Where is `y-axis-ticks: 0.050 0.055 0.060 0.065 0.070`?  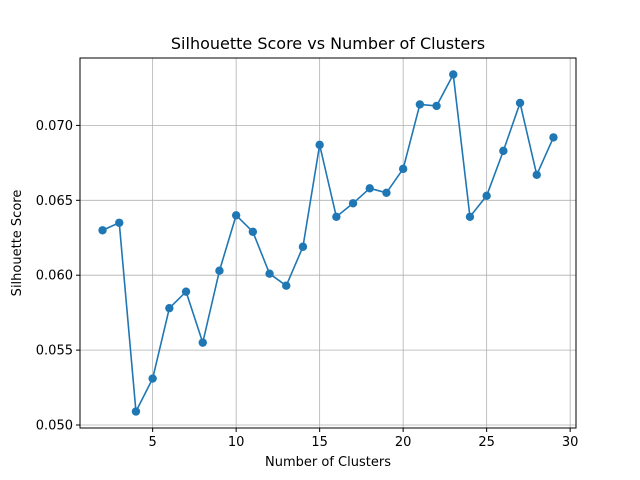 y-axis-ticks: 0.050 0.055 0.060 0.065 0.070 is located at coordinates (58, 276).